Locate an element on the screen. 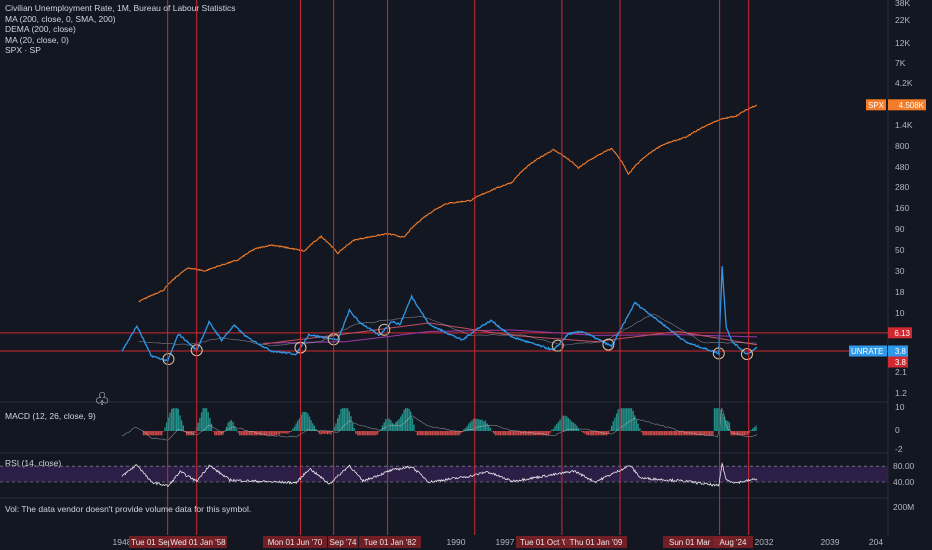 The height and width of the screenshot is (550, 932). time-axis-label: 1997 is located at coordinates (505, 542).